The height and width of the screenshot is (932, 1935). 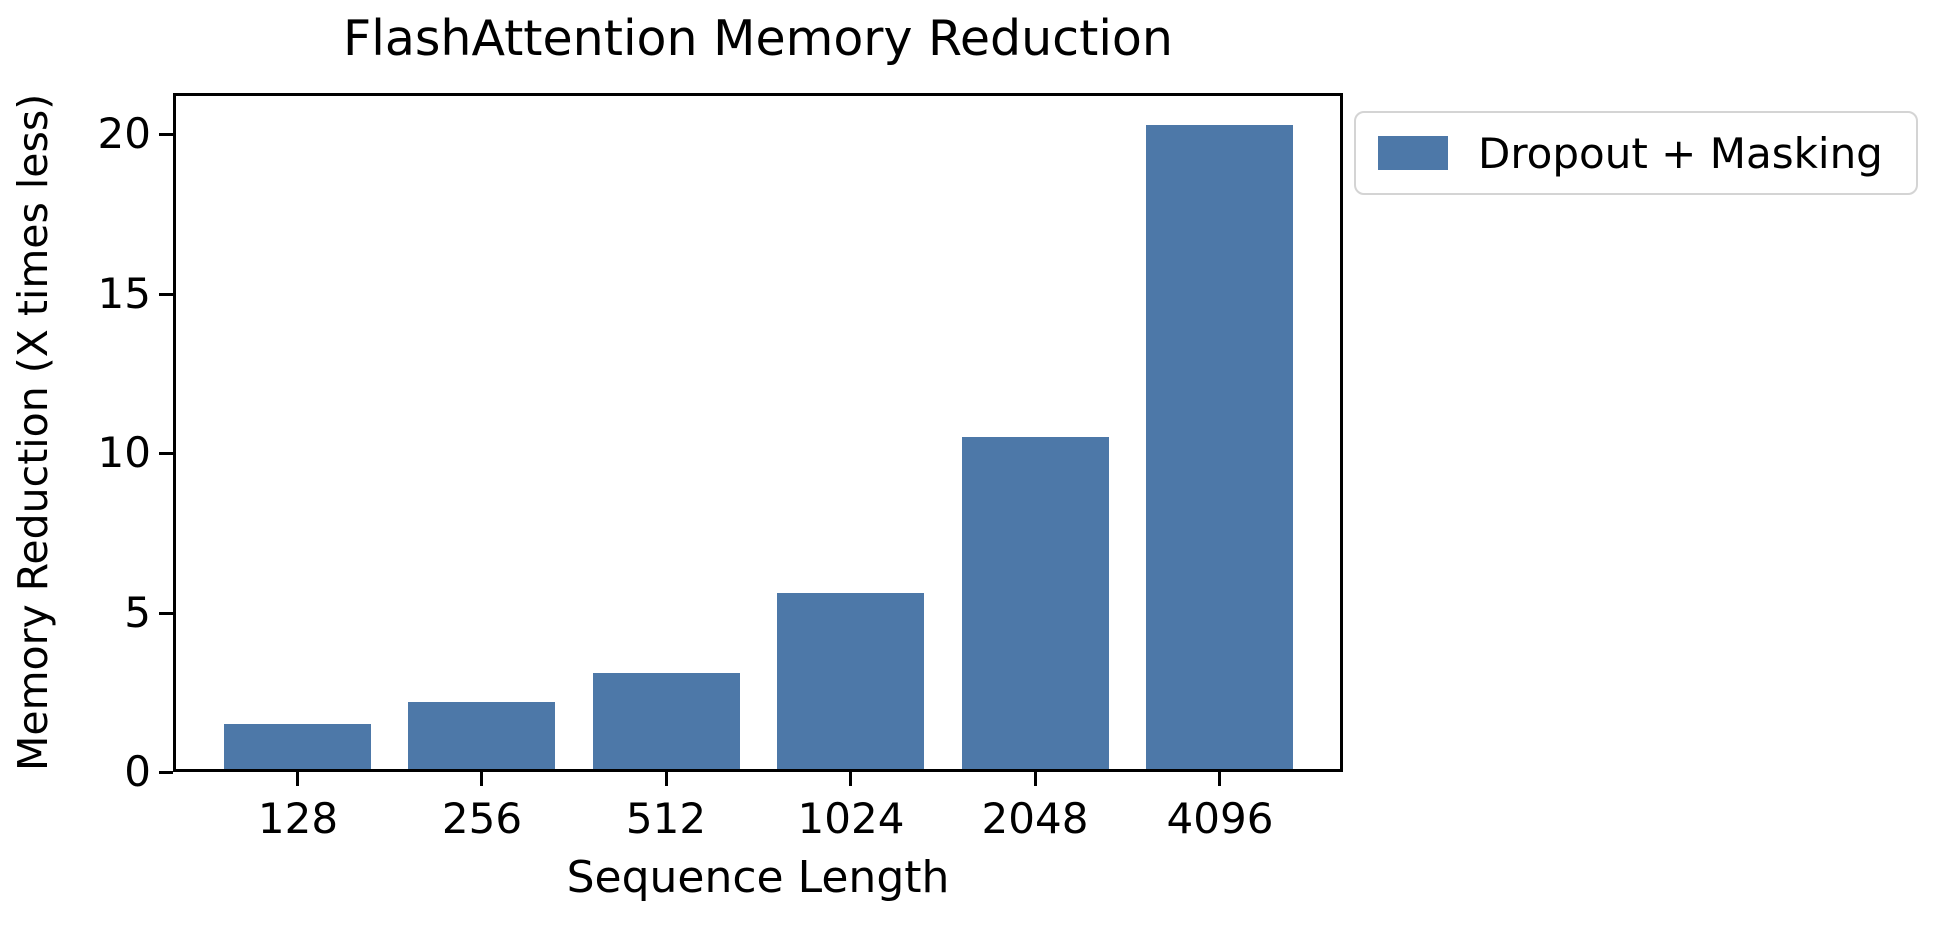 I want to click on legend-label: Dropout + Masking, so click(x=1680, y=153).